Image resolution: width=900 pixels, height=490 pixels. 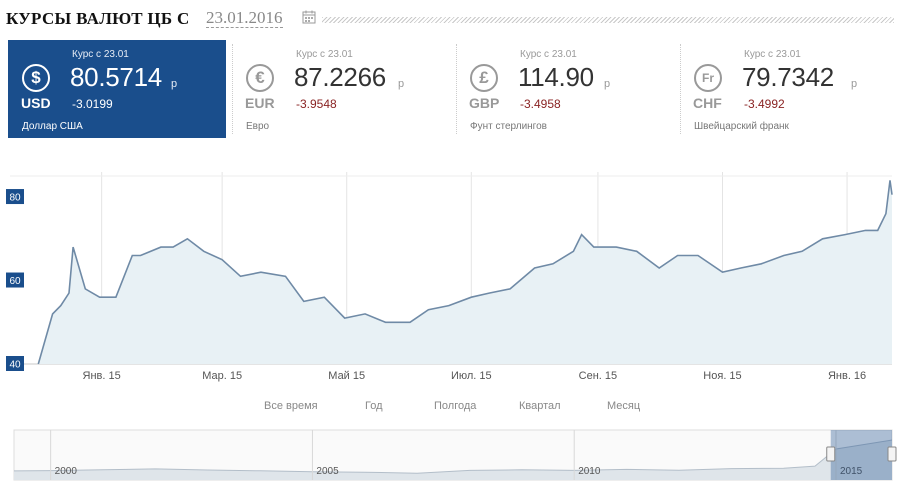 I want to click on page-title: КУРСЫ ВАЛЮТ ЦБ С, so click(x=98, y=18).